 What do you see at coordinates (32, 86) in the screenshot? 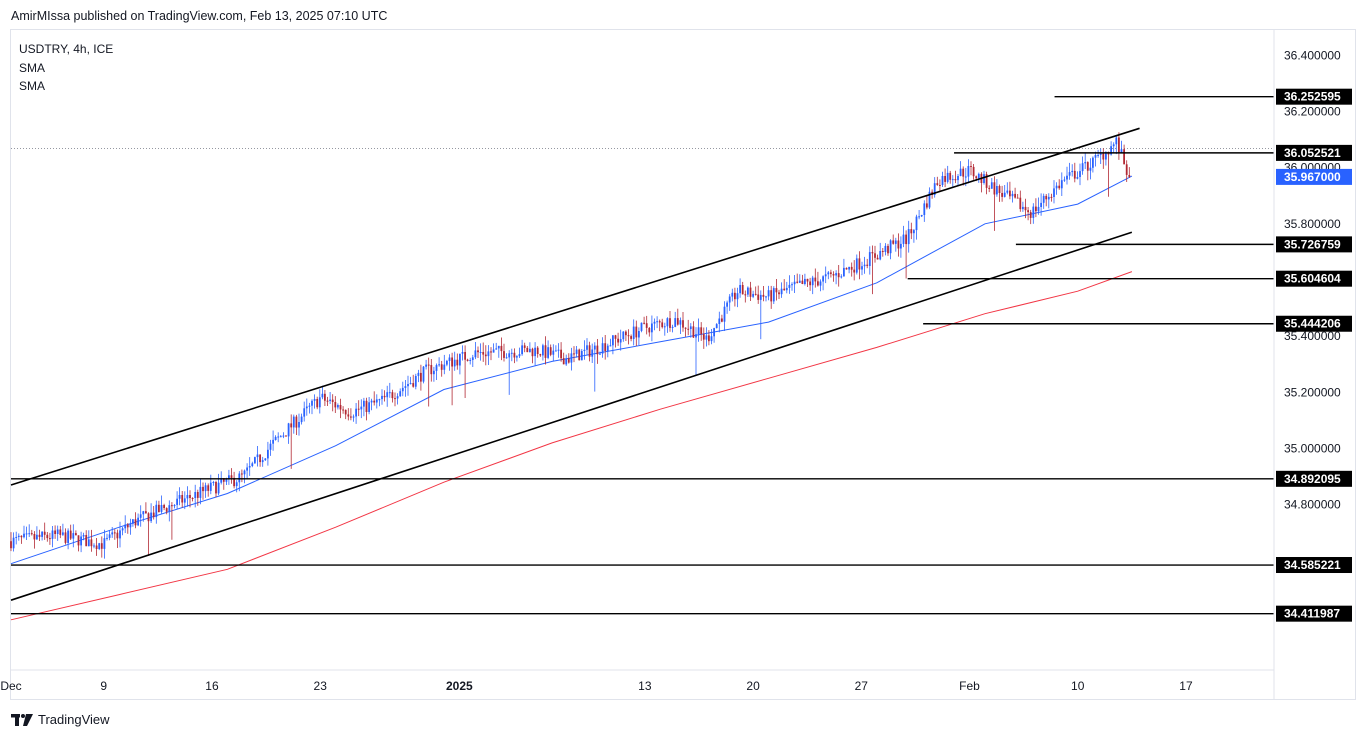
I see `legend-sma-2: SMA` at bounding box center [32, 86].